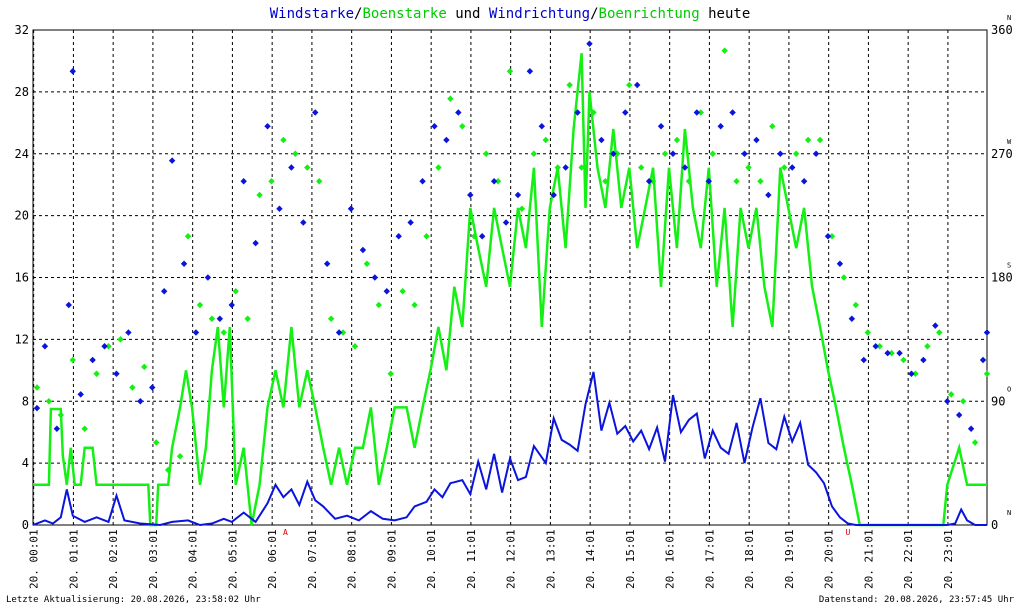 The height and width of the screenshot is (610, 1020). Describe the element at coordinates (1009, 389) in the screenshot. I see `y-right-direction-label: O` at that location.